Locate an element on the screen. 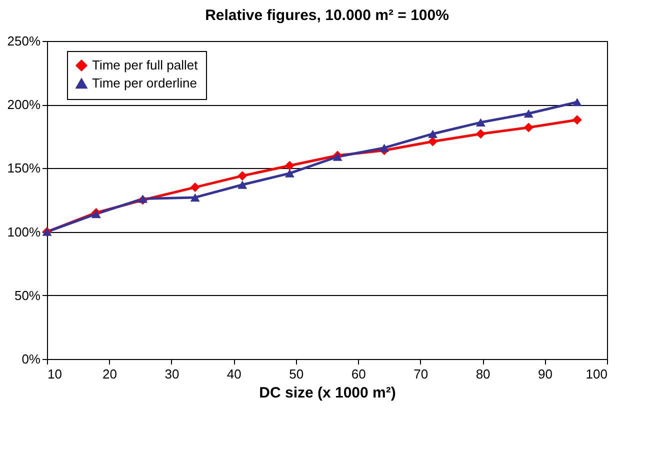 This screenshot has height=452, width=663. x-tick-label: 50 is located at coordinates (296, 374).